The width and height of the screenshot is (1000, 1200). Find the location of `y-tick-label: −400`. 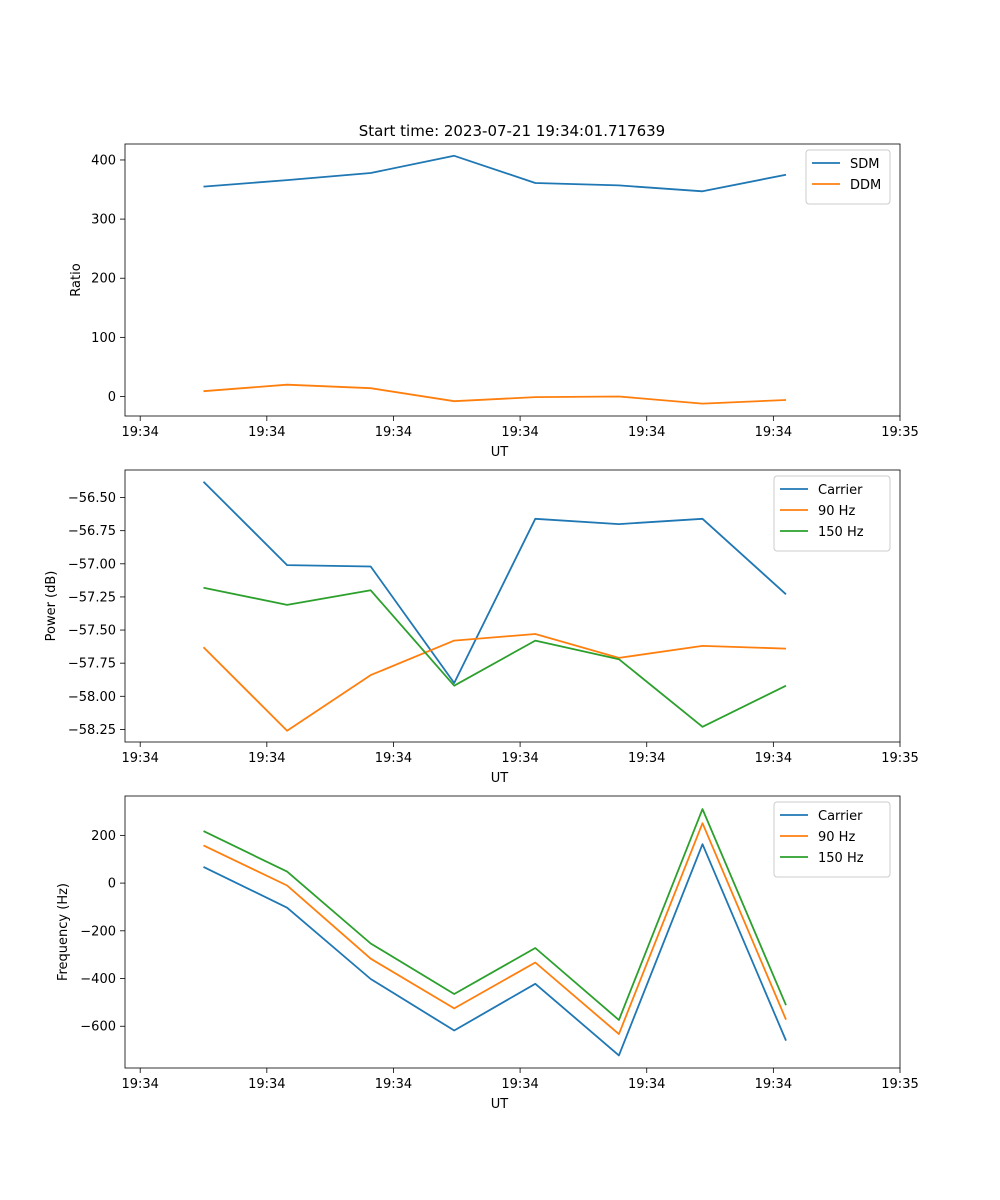

y-tick-label: −400 is located at coordinates (98, 979).